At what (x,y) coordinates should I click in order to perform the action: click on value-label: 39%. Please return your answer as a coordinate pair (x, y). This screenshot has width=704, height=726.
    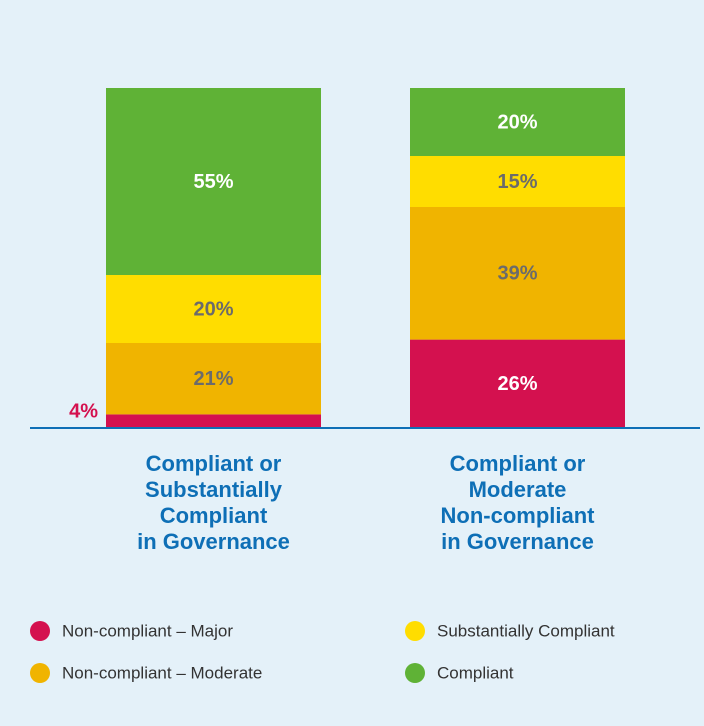
    Looking at the image, I should click on (517, 274).